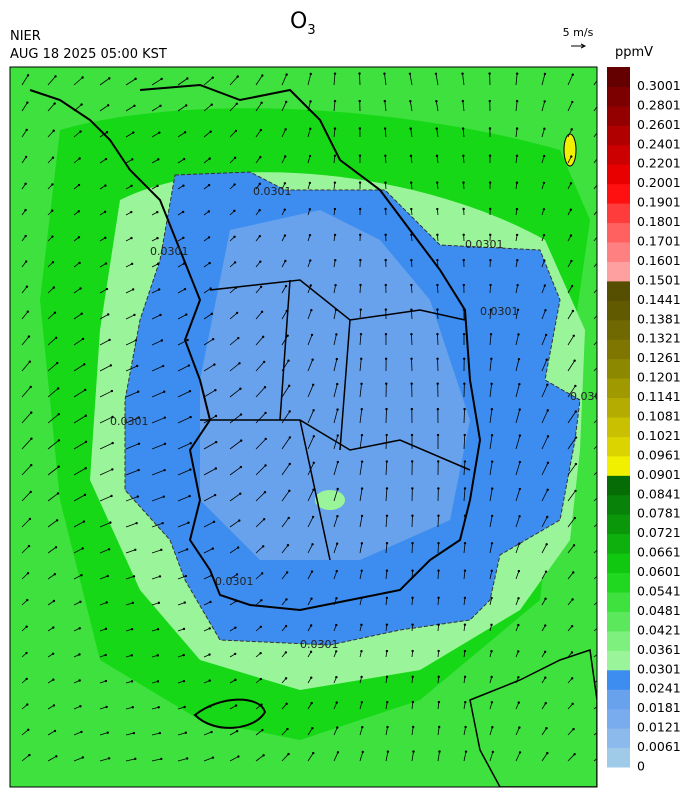  What do you see at coordinates (330, 500) in the screenshot?
I see `field-patch` at bounding box center [330, 500].